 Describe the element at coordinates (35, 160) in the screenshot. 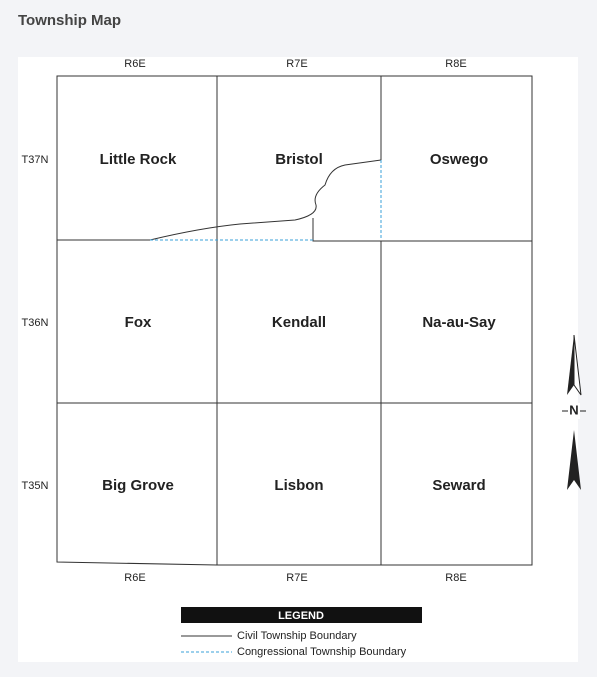

I see `row-label: T37N` at that location.